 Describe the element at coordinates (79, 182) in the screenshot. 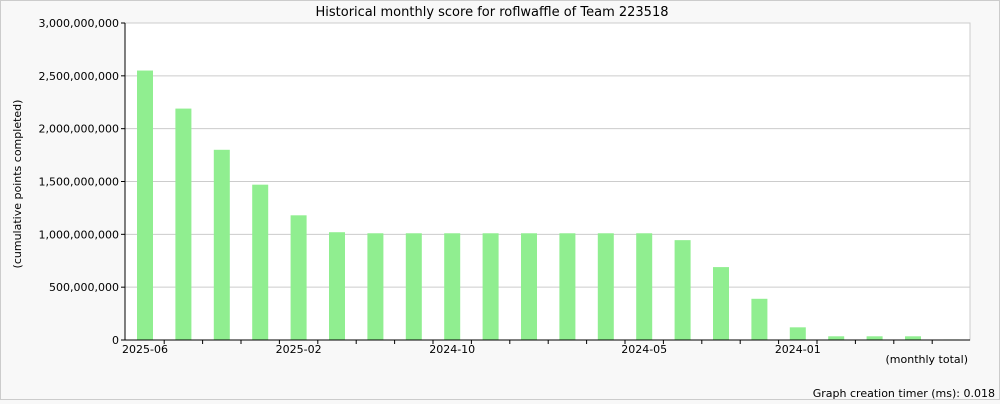

I see `y-tick-label: 1,500,000,000` at that location.